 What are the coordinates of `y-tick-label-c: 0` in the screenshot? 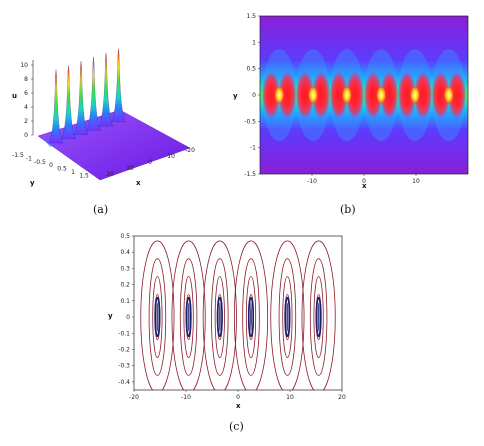 It's located at (128, 317).